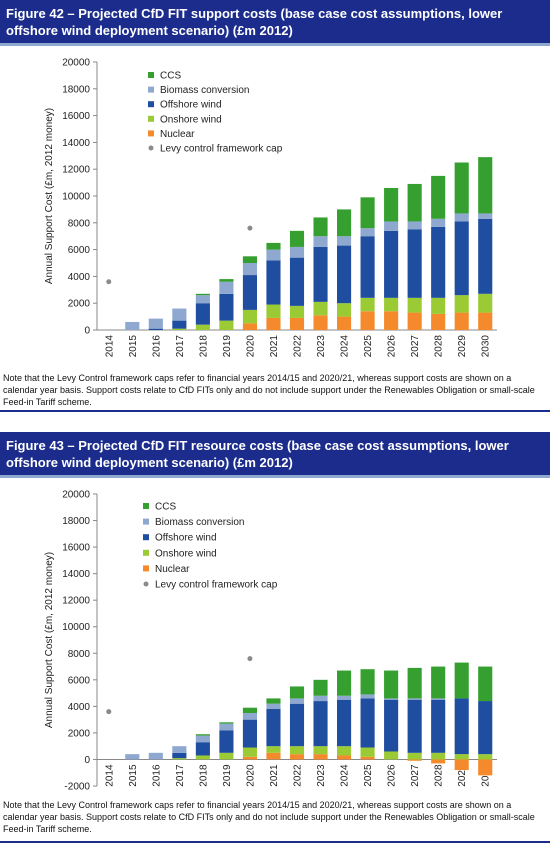 The image size is (550, 845). Describe the element at coordinates (109, 775) in the screenshot. I see `x-tick-label: 2014` at that location.